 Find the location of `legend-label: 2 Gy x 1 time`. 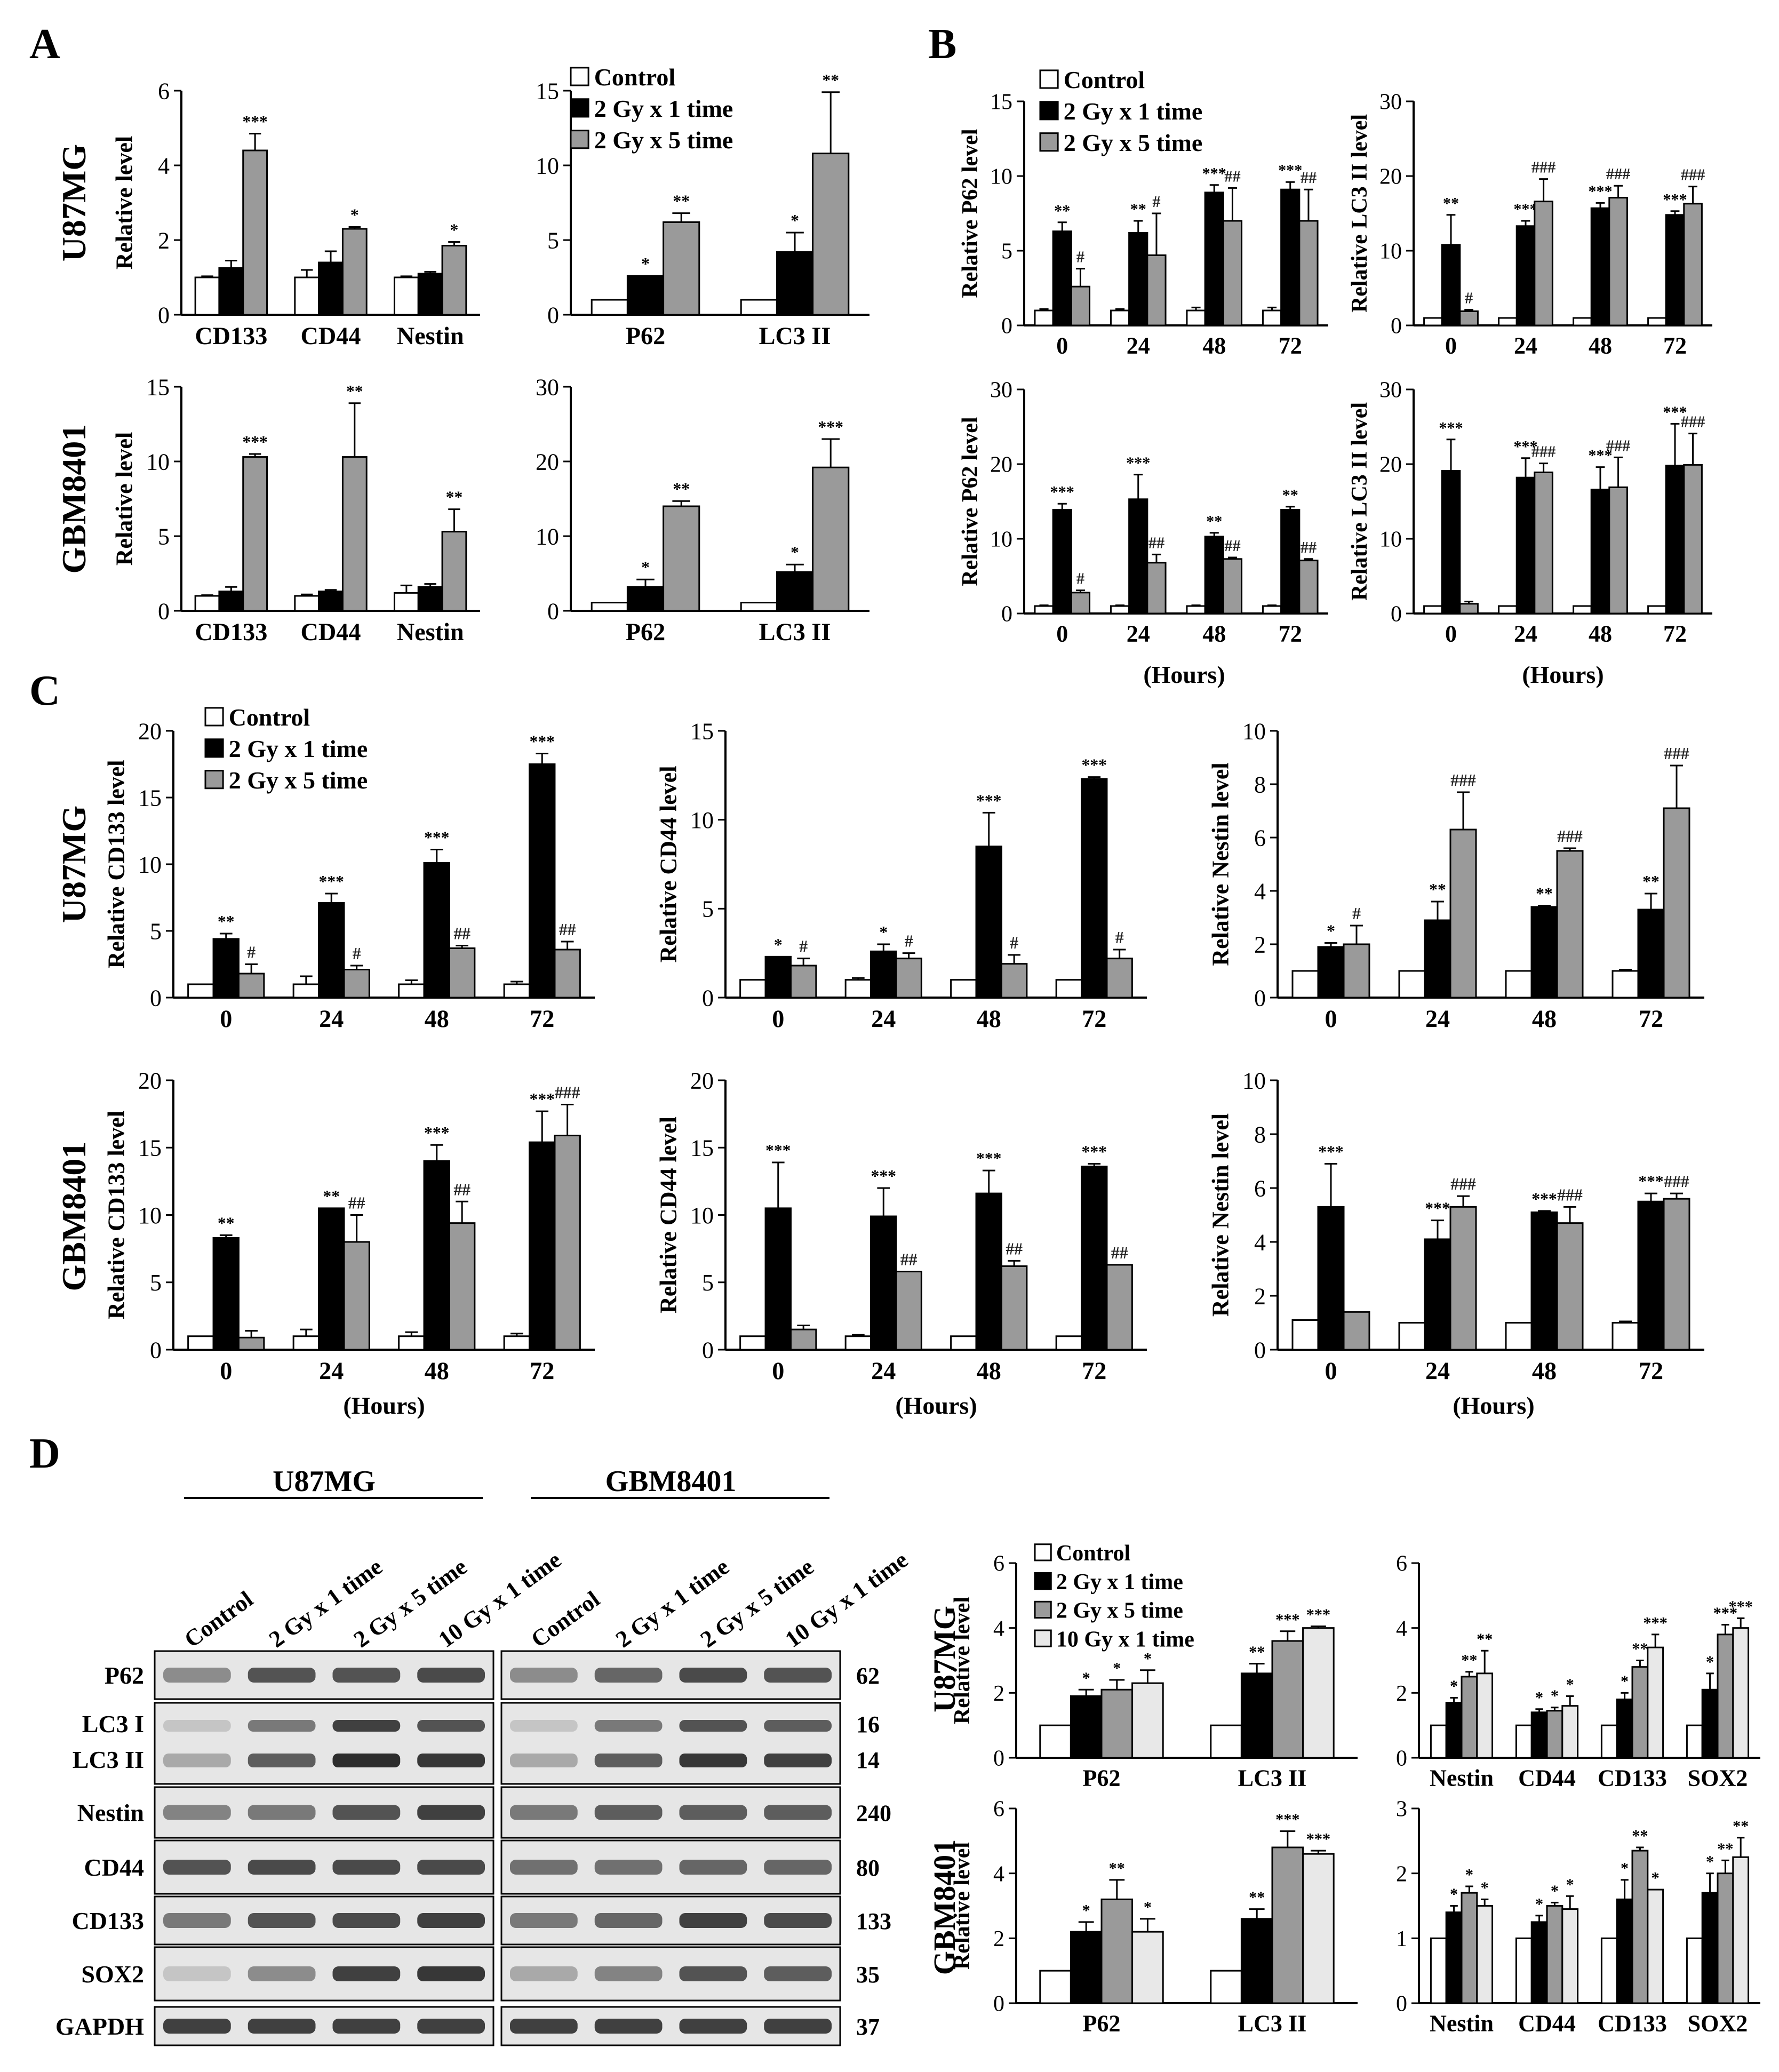

legend-label: 2 Gy x 1 time is located at coordinates (1119, 1582).